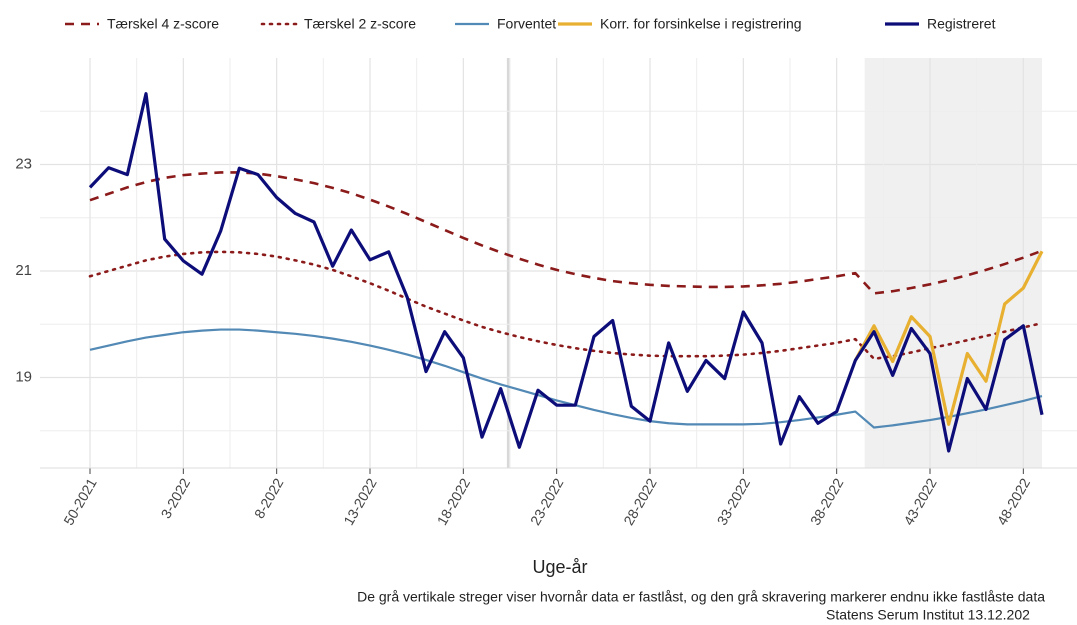  I want to click on x-tick-label: 33-2022, so click(734, 501).